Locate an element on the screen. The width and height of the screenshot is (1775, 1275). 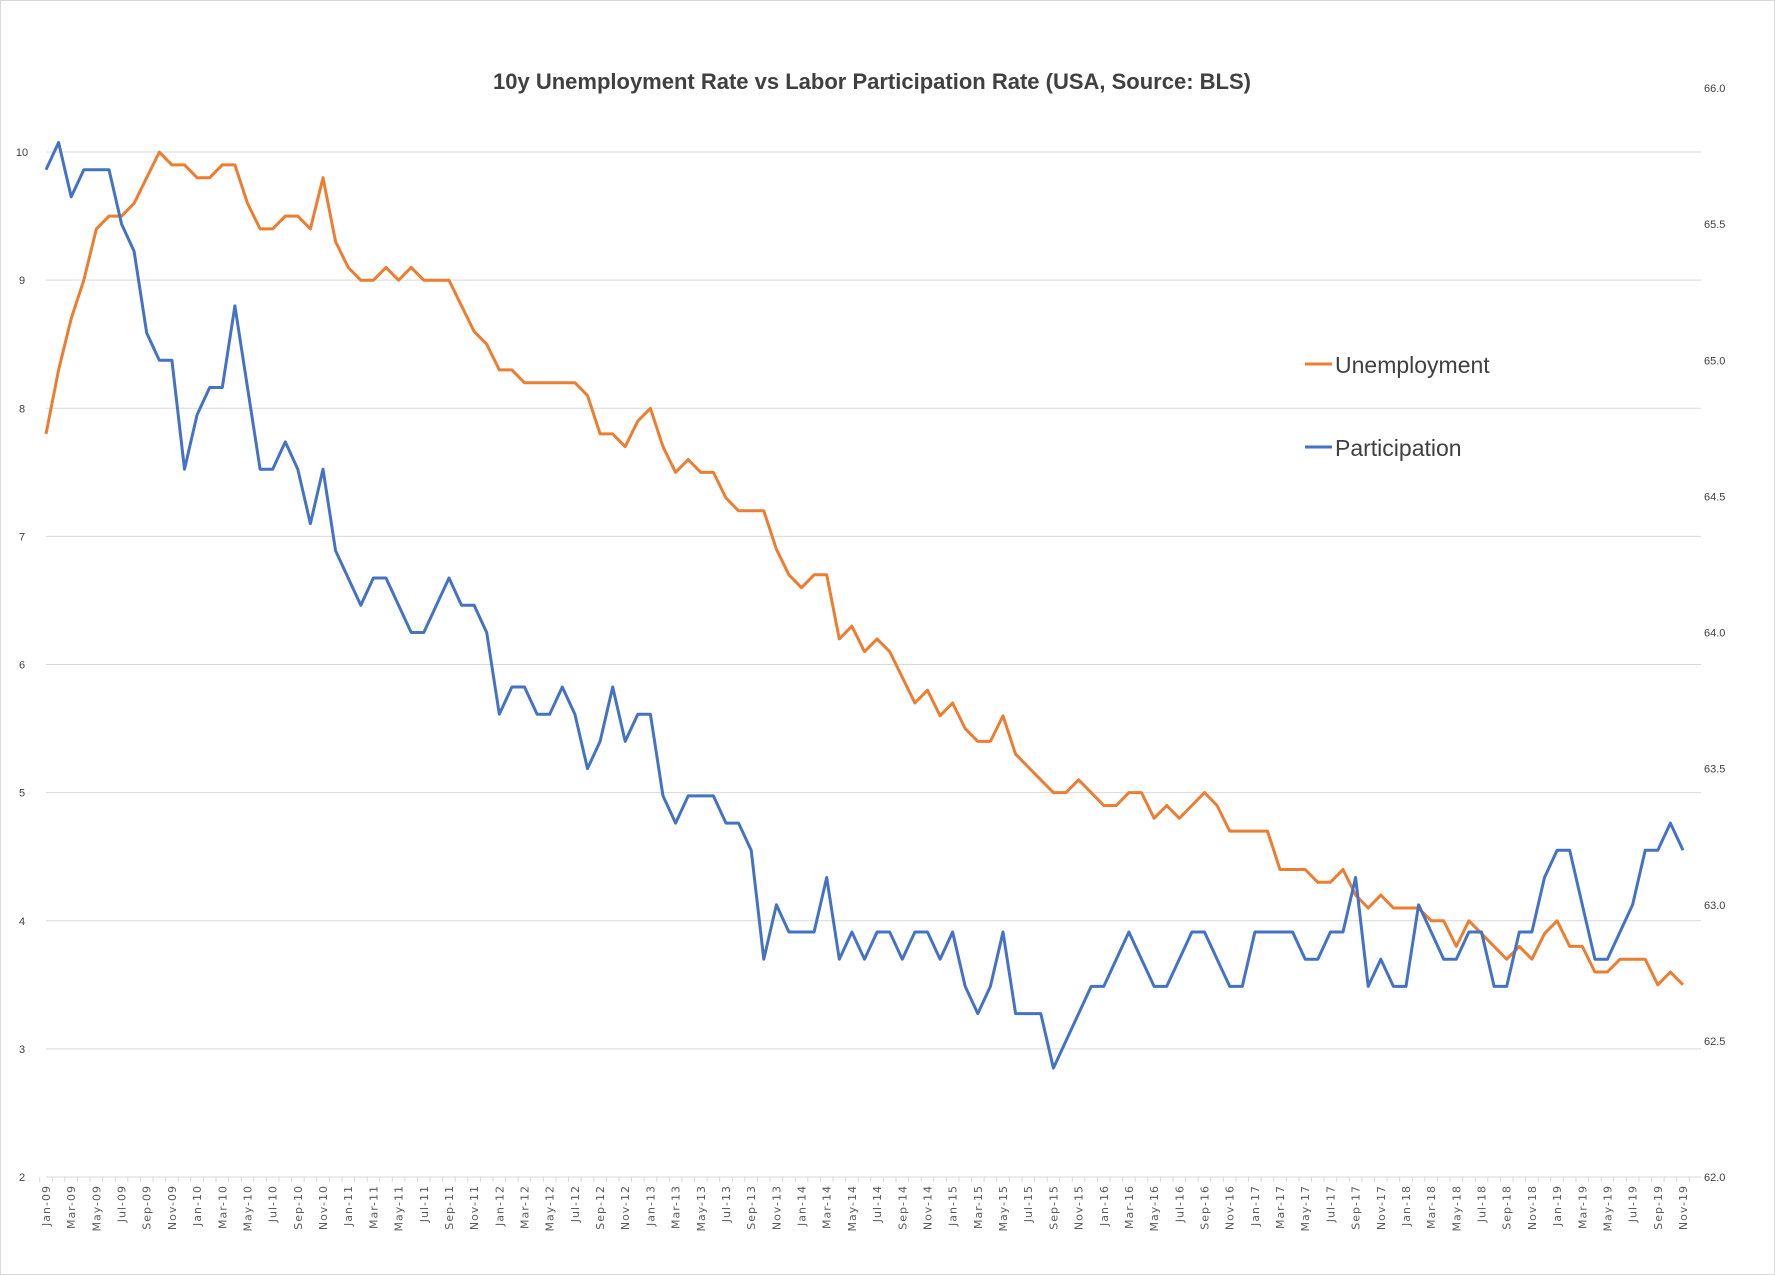
y-right-tick-label: 66.0 is located at coordinates (1714, 89).